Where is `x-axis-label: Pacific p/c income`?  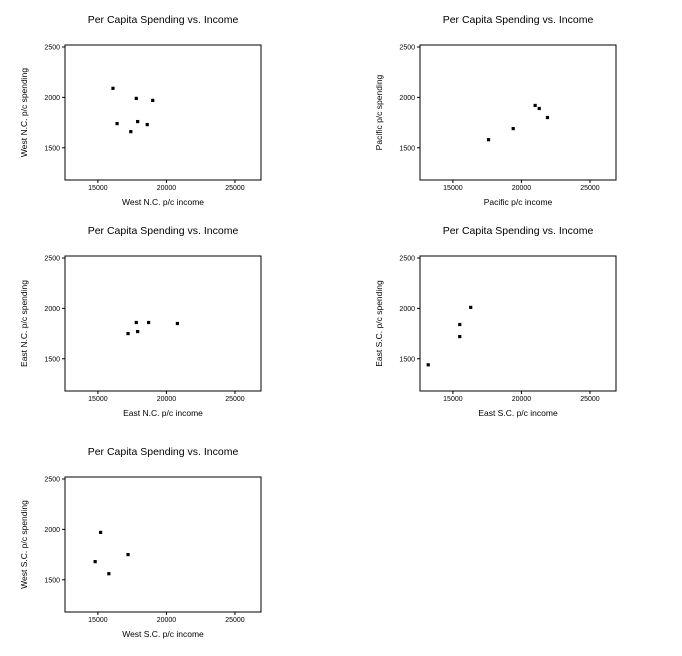
x-axis-label: Pacific p/c income is located at coordinates (518, 202).